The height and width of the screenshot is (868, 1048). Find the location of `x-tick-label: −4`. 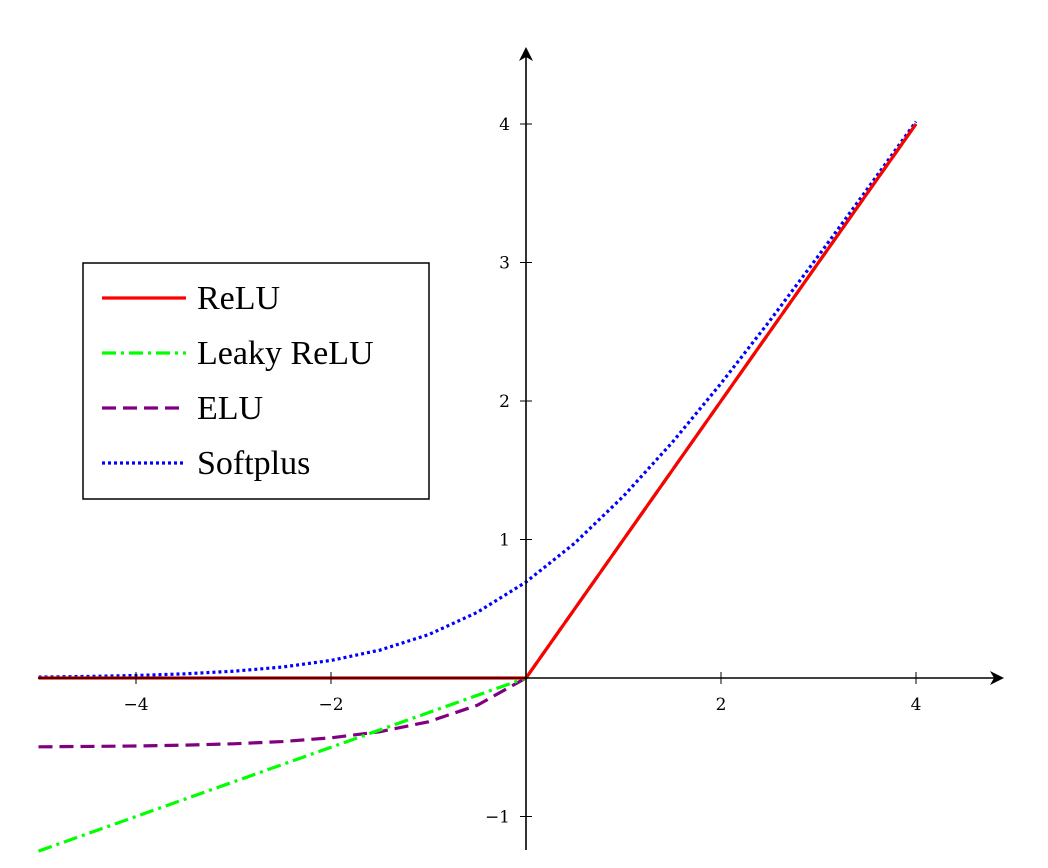

x-tick-label: −4 is located at coordinates (135, 705).